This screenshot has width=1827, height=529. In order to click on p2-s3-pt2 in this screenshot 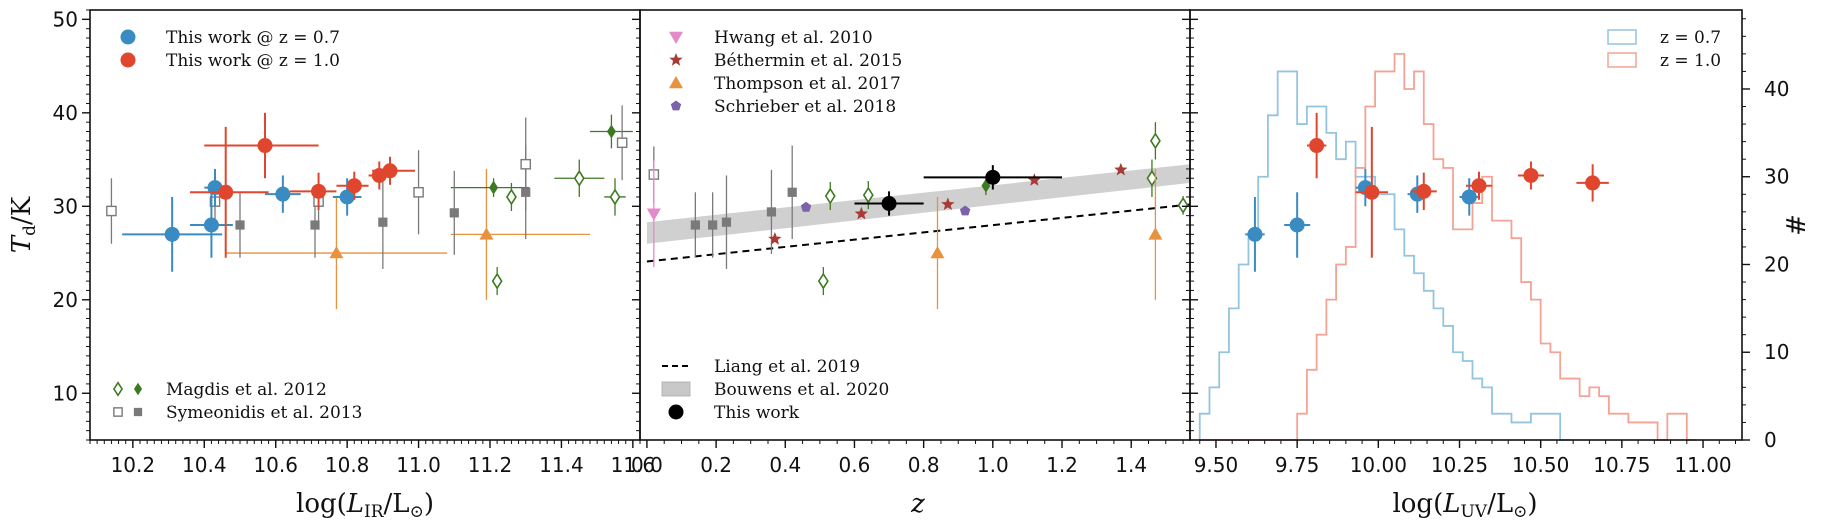, I will do `click(1424, 191)`.